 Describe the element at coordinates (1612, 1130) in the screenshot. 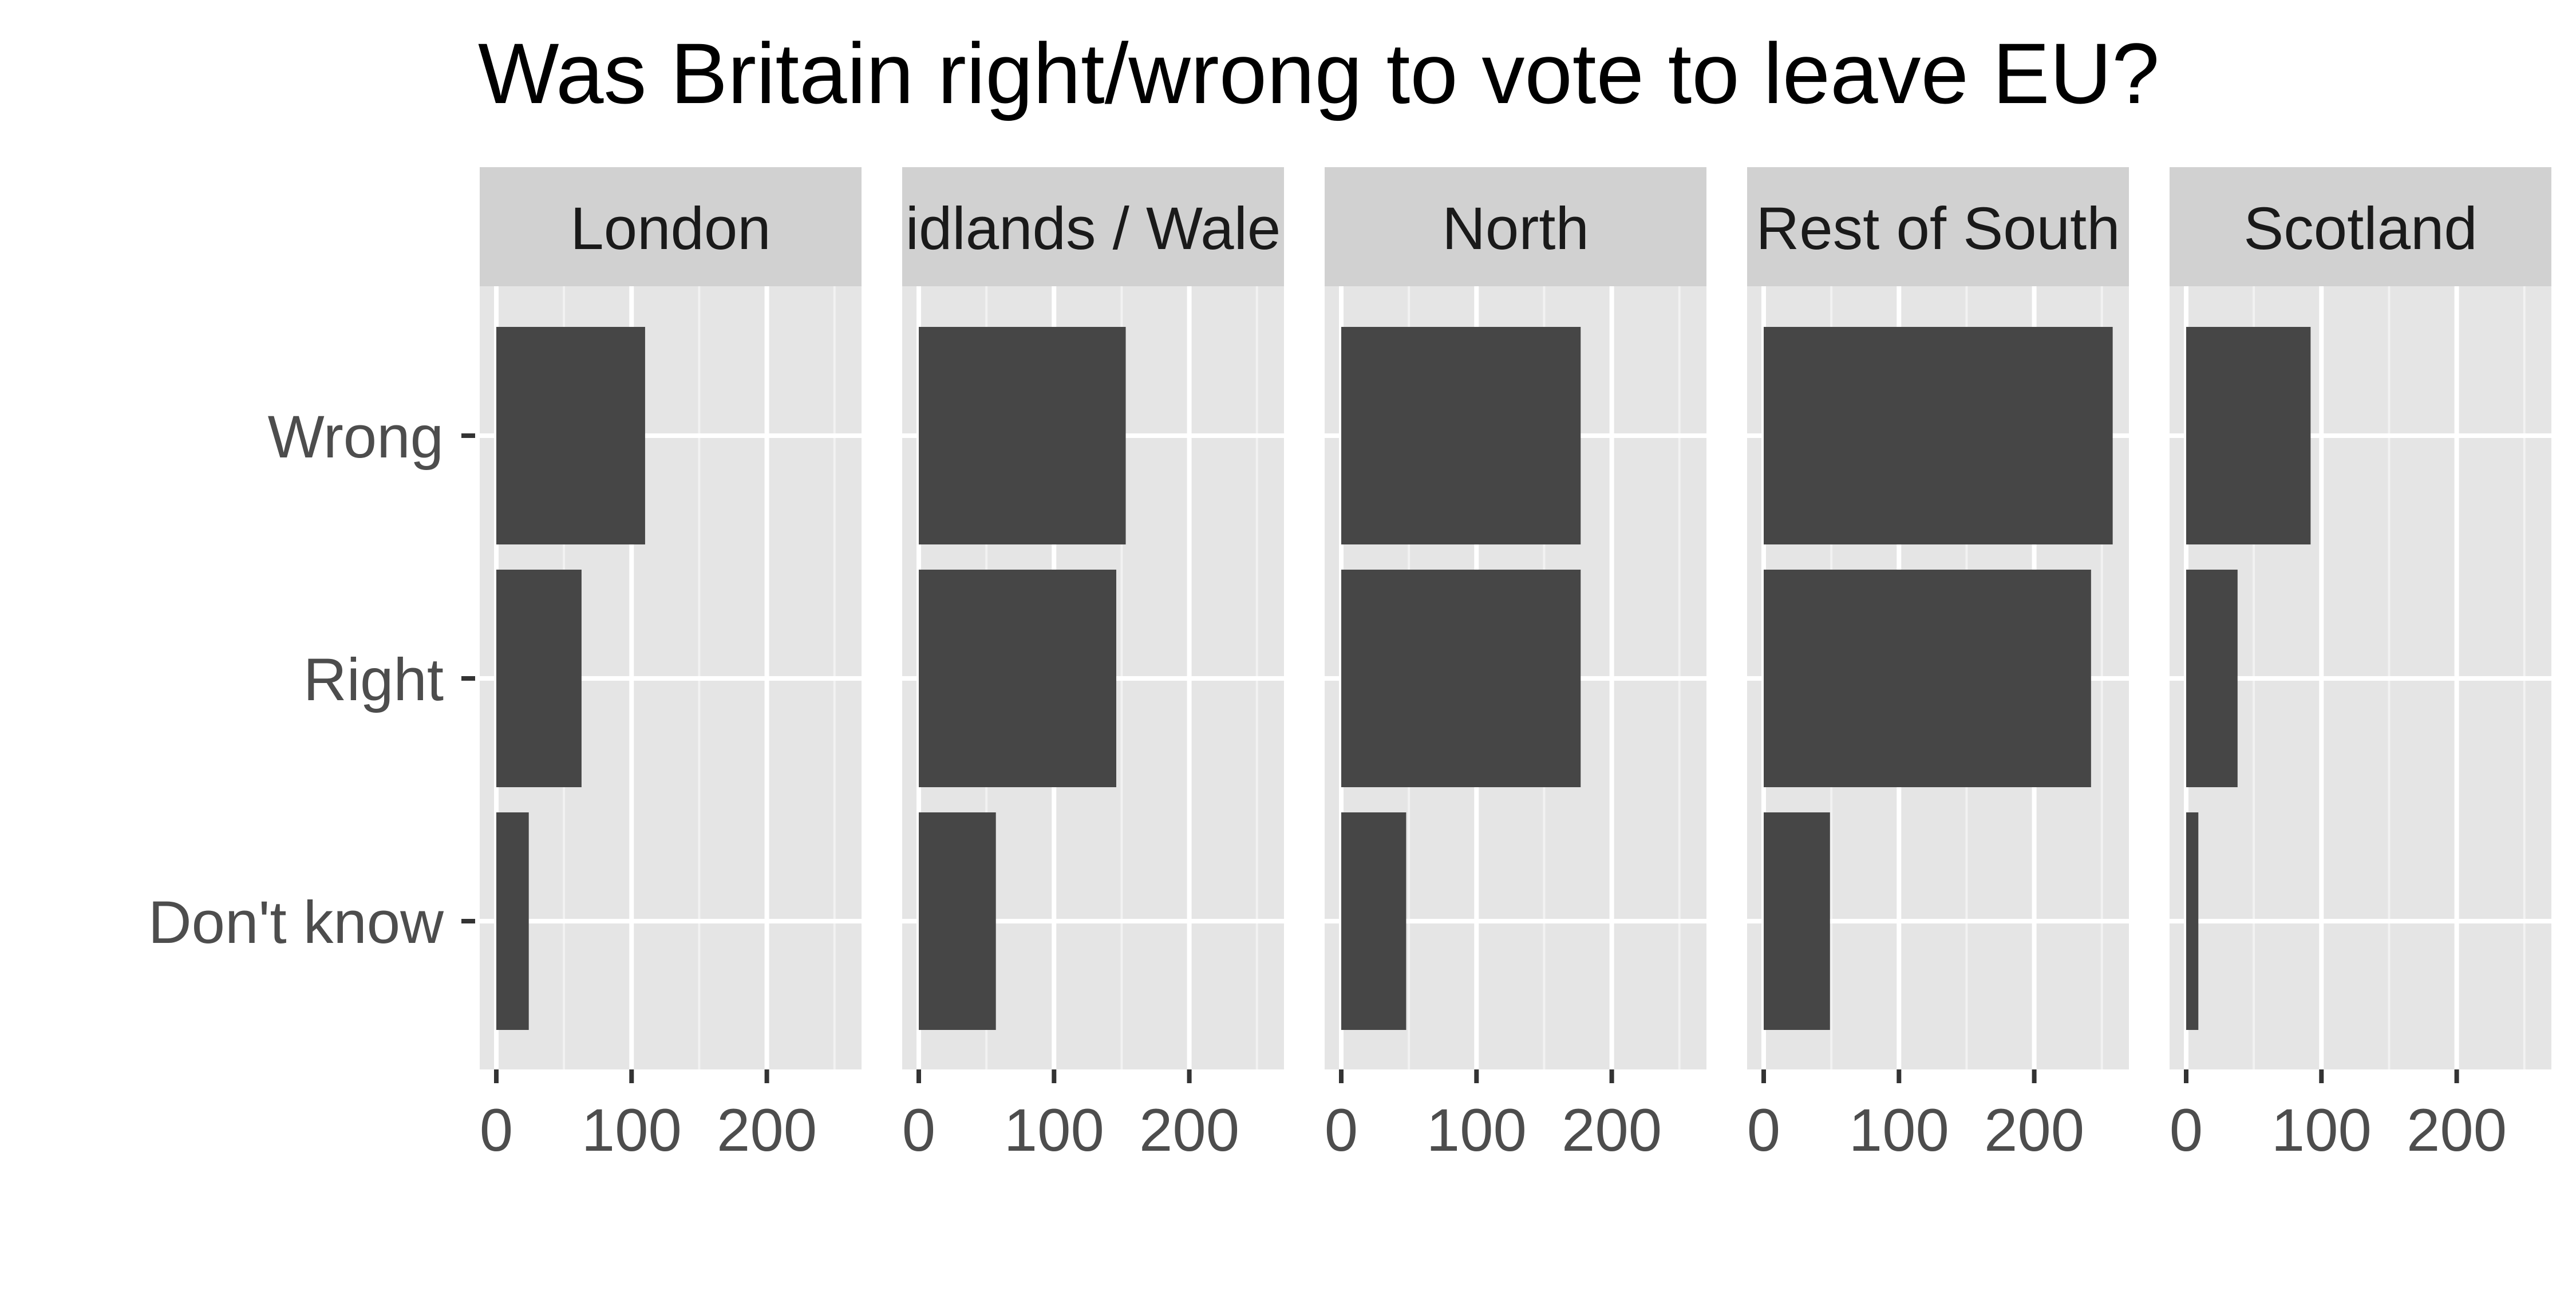

I see `x-tick-label-north-200: 200` at that location.